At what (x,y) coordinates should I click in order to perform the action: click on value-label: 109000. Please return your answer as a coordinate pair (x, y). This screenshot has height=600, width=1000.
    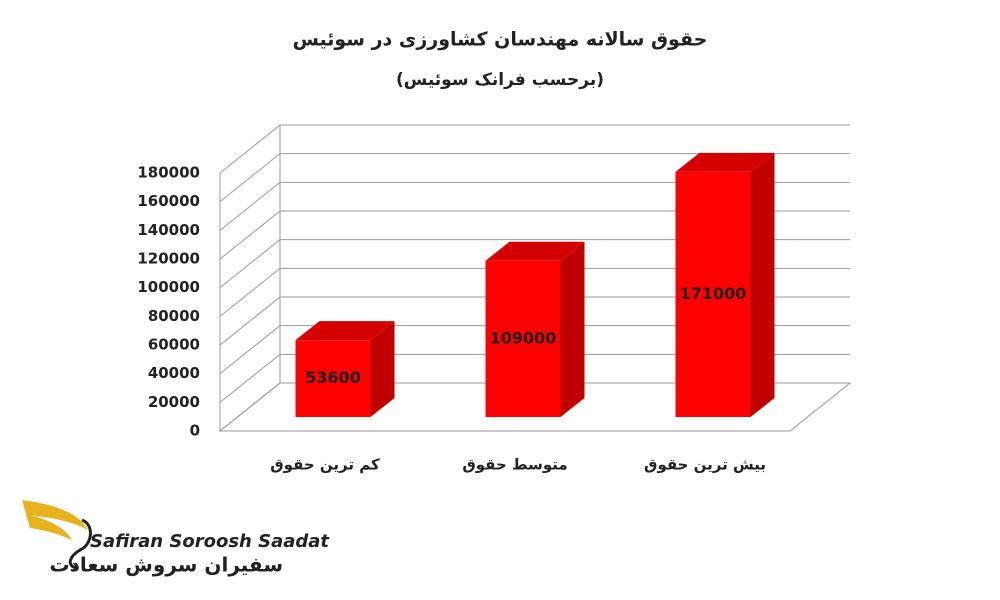
    Looking at the image, I should click on (523, 337).